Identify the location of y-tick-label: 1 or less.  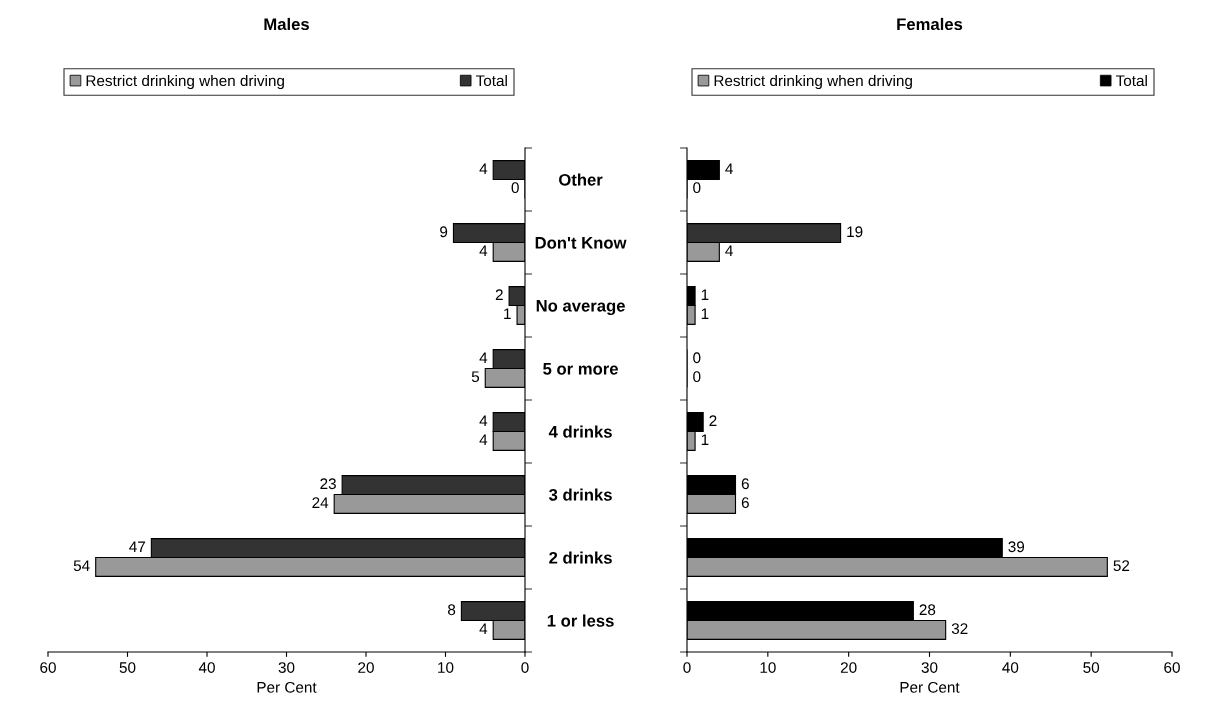
(580, 620).